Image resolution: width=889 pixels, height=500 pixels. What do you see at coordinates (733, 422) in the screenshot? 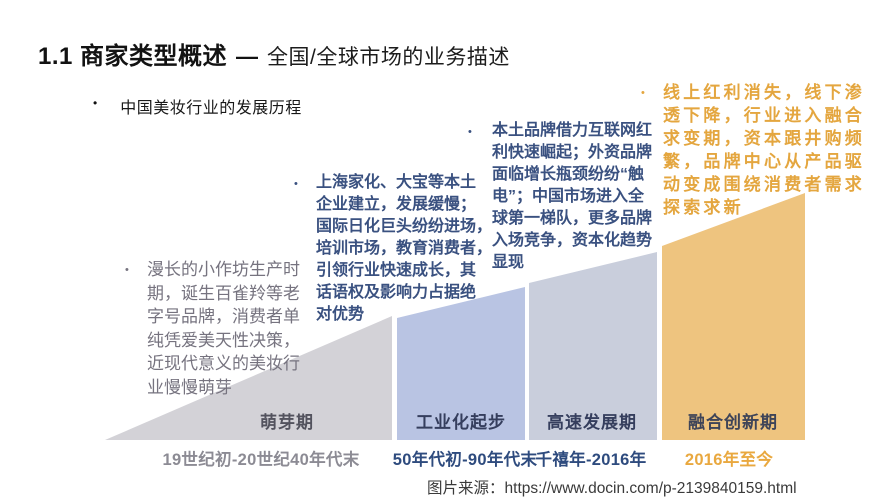
I see `stage-label-4: 融合创新期` at bounding box center [733, 422].